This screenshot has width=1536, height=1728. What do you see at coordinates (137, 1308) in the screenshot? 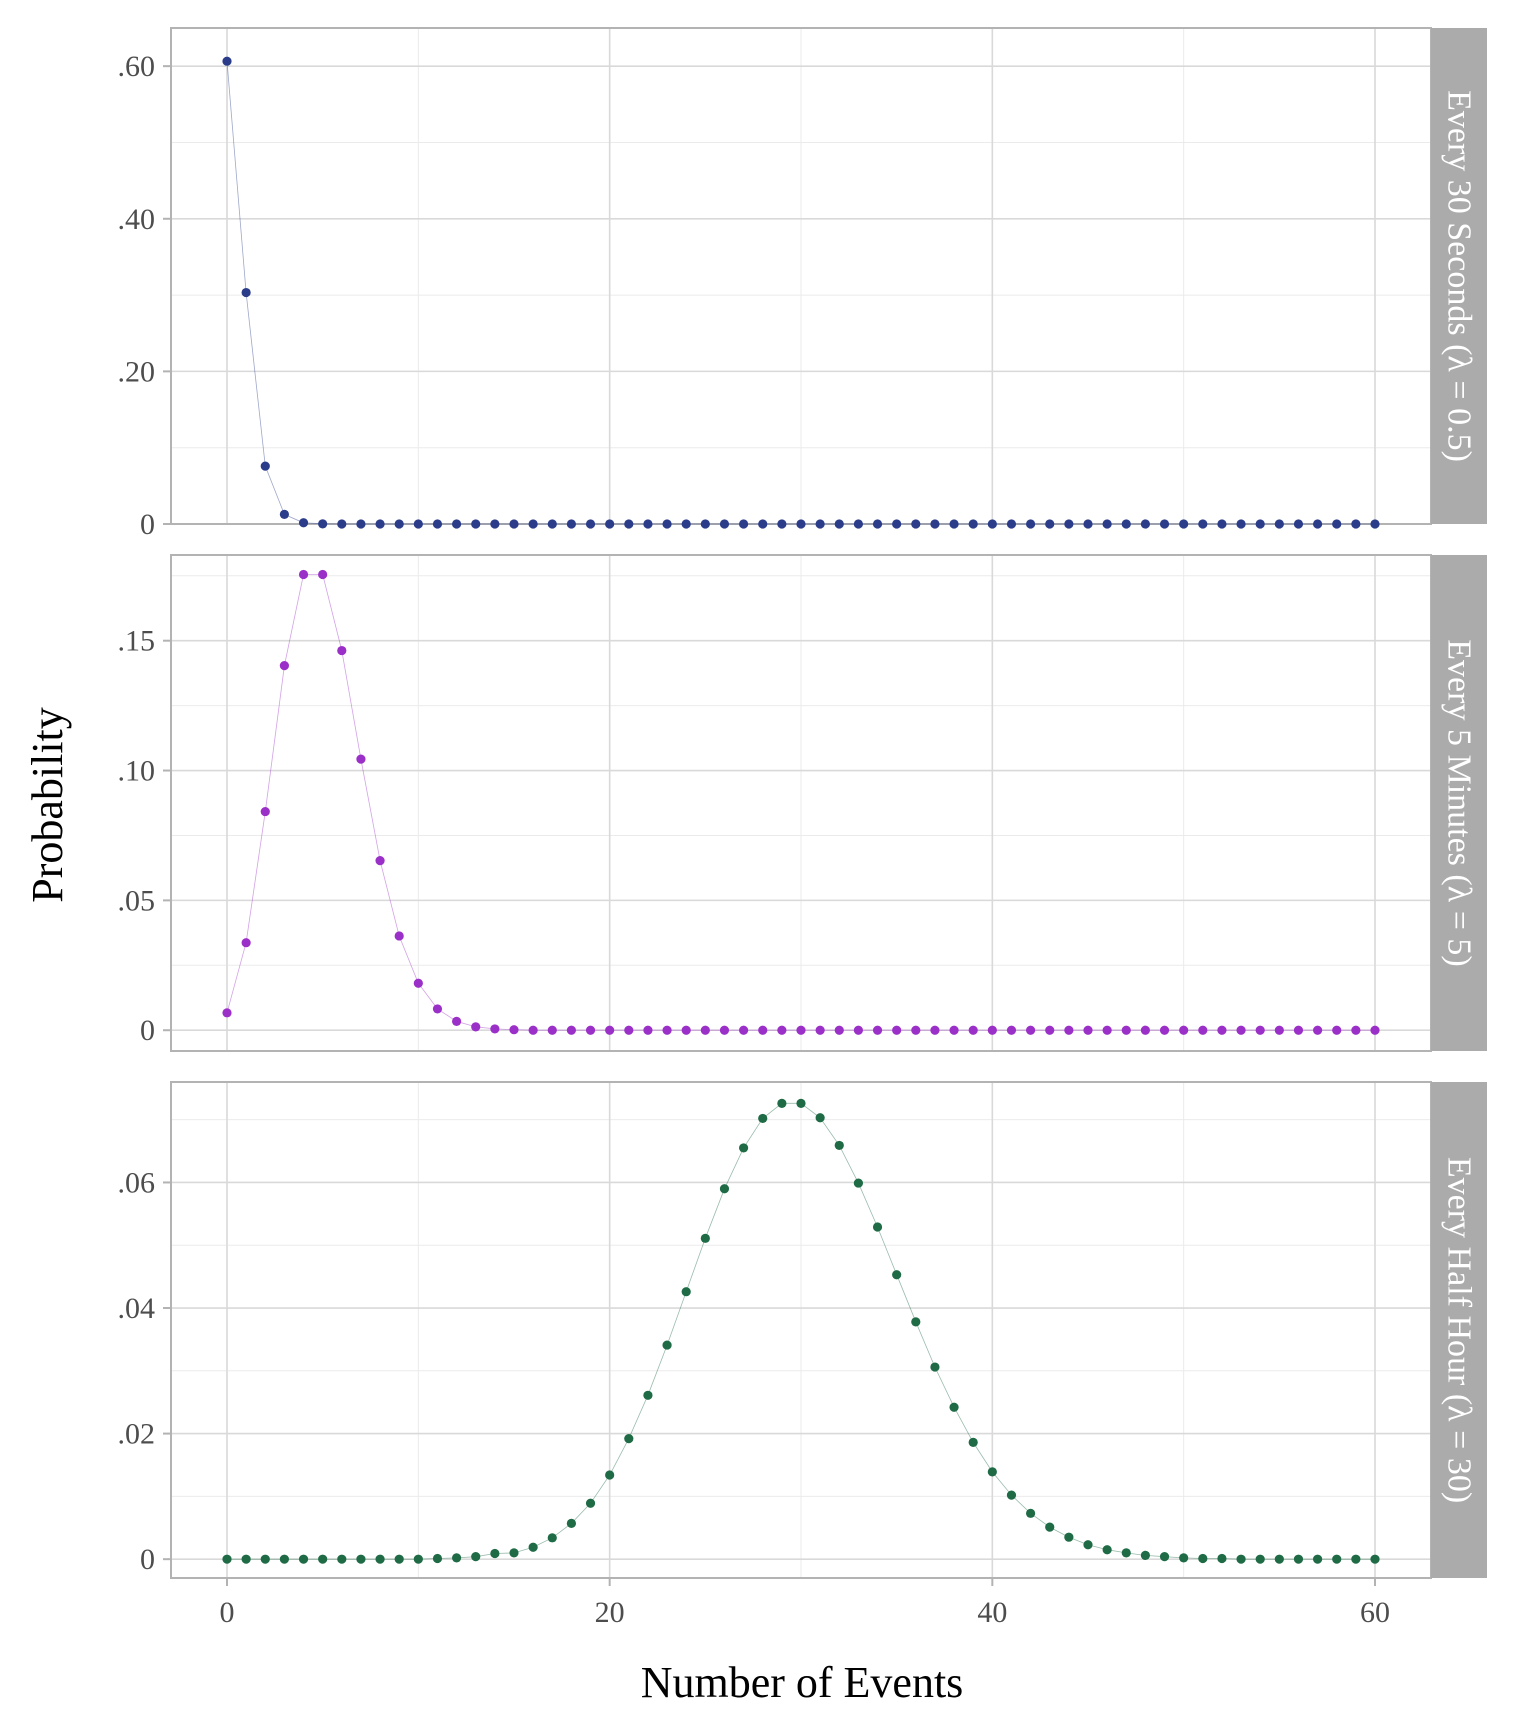
I see `y-tick-label: .04` at bounding box center [137, 1308].